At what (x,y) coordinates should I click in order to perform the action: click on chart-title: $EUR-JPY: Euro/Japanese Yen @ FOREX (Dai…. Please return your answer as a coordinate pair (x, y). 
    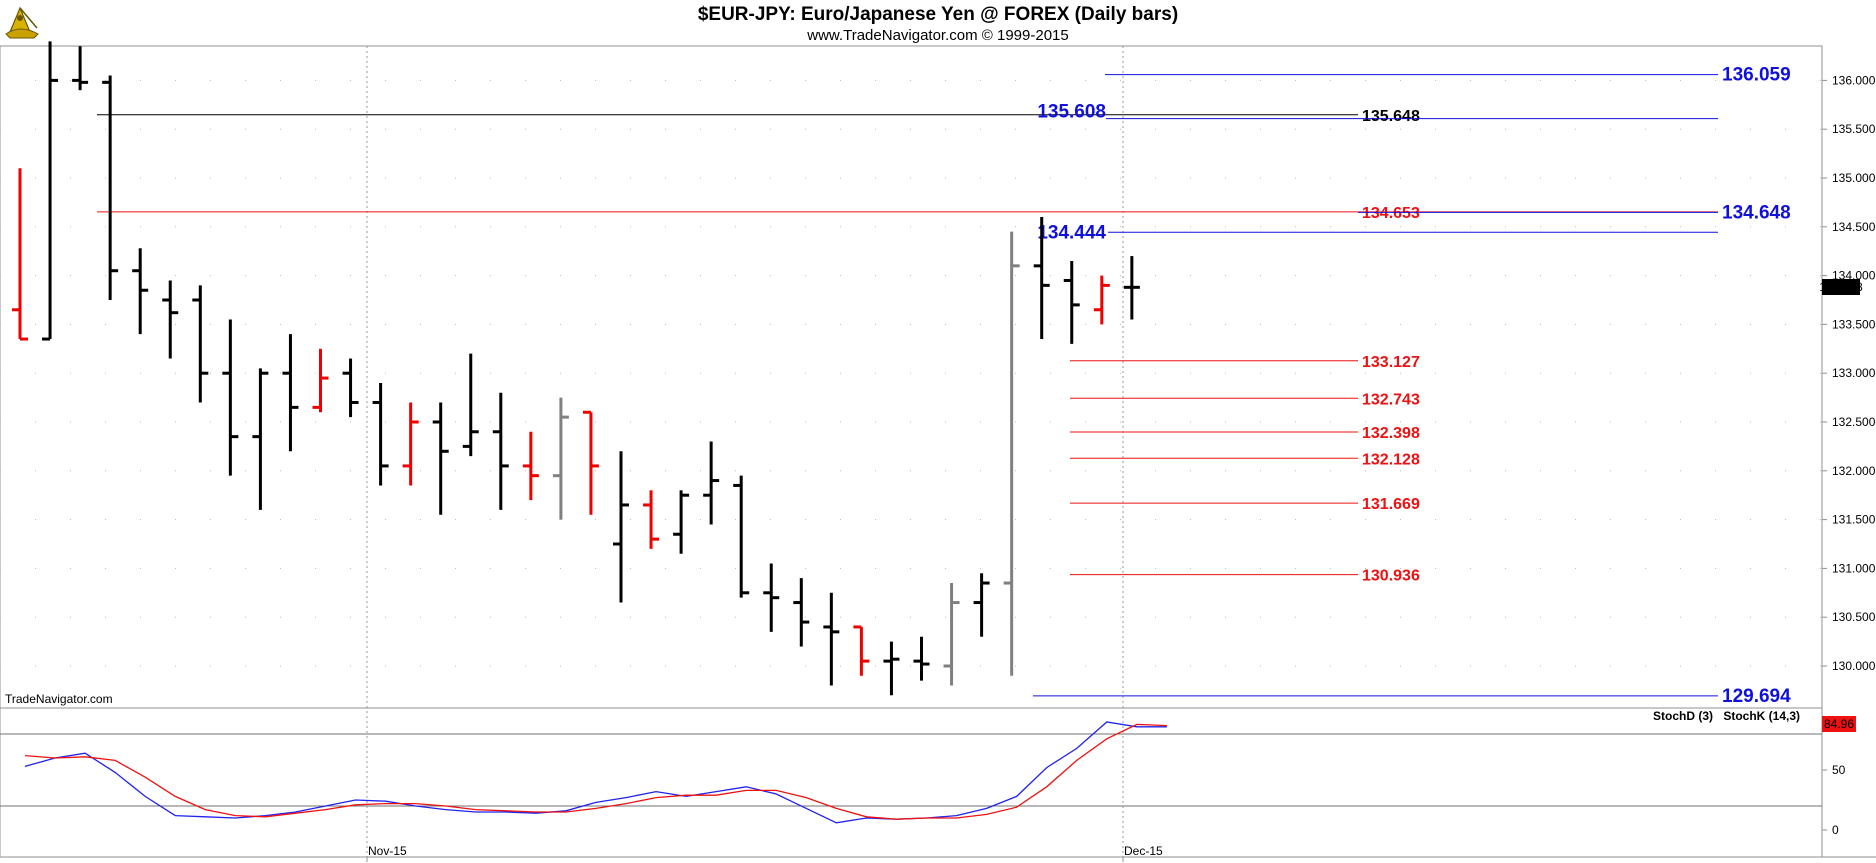
    Looking at the image, I should click on (938, 14).